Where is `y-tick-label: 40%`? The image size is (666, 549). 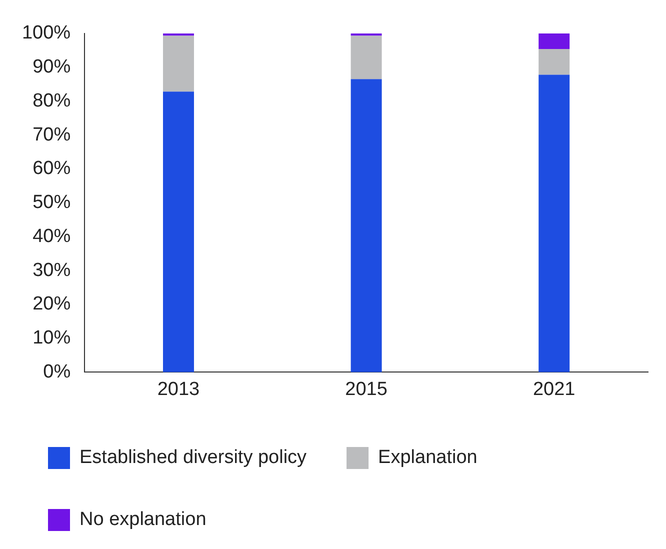 y-tick-label: 40% is located at coordinates (51, 236).